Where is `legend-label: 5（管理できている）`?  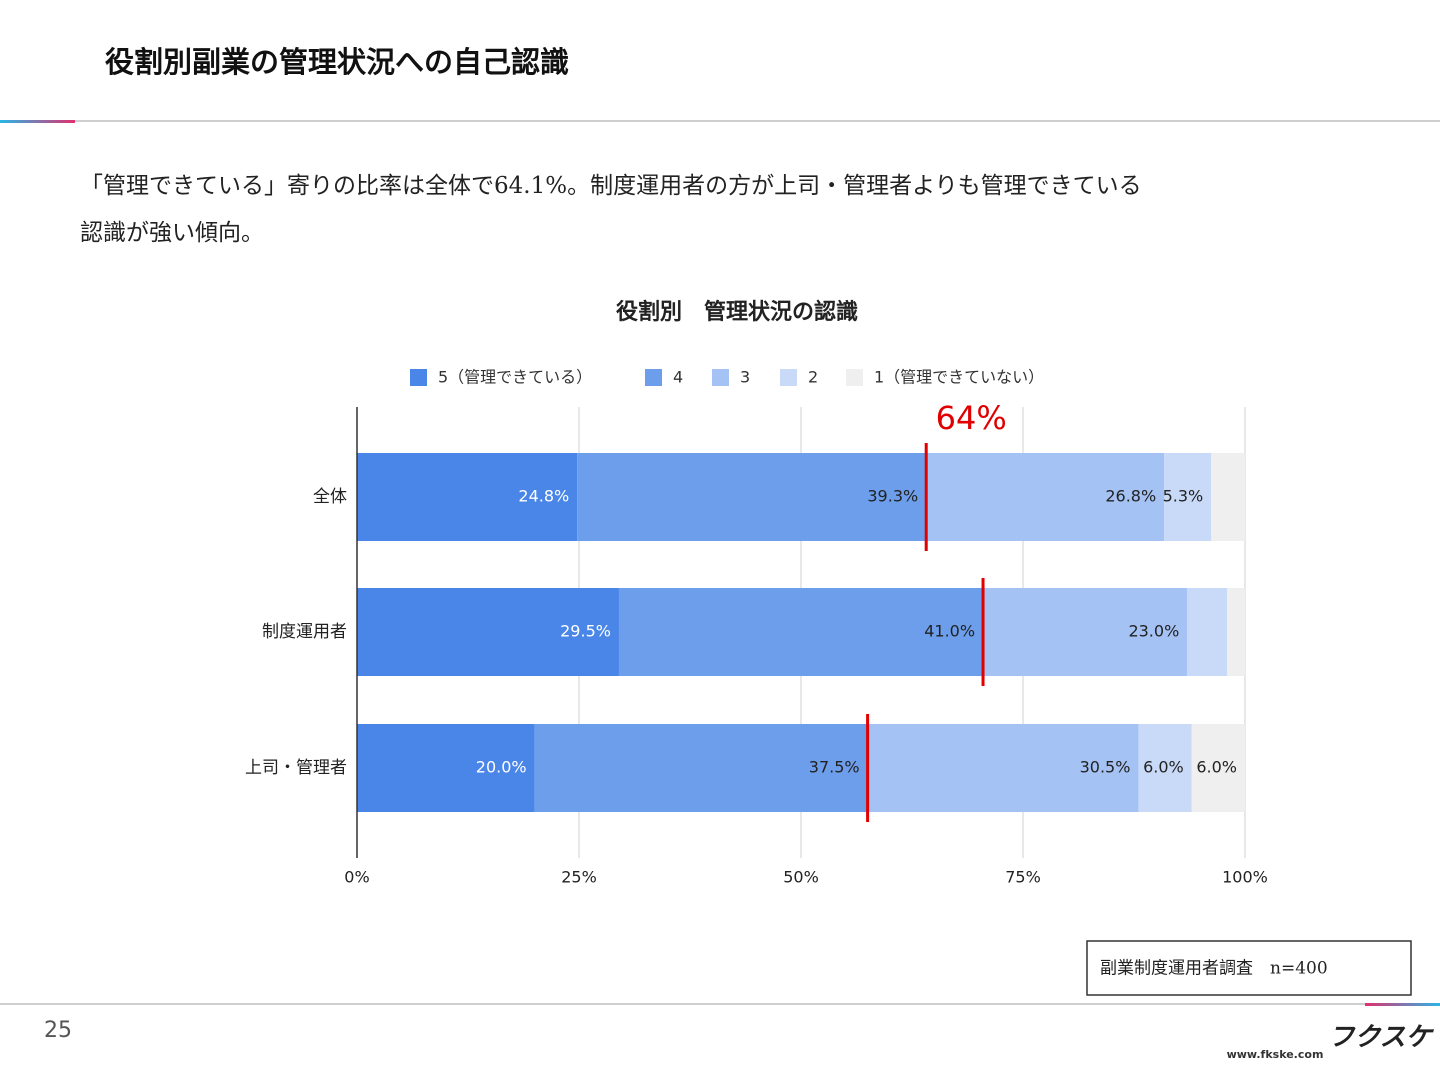 legend-label: 5（管理できている） is located at coordinates (515, 377).